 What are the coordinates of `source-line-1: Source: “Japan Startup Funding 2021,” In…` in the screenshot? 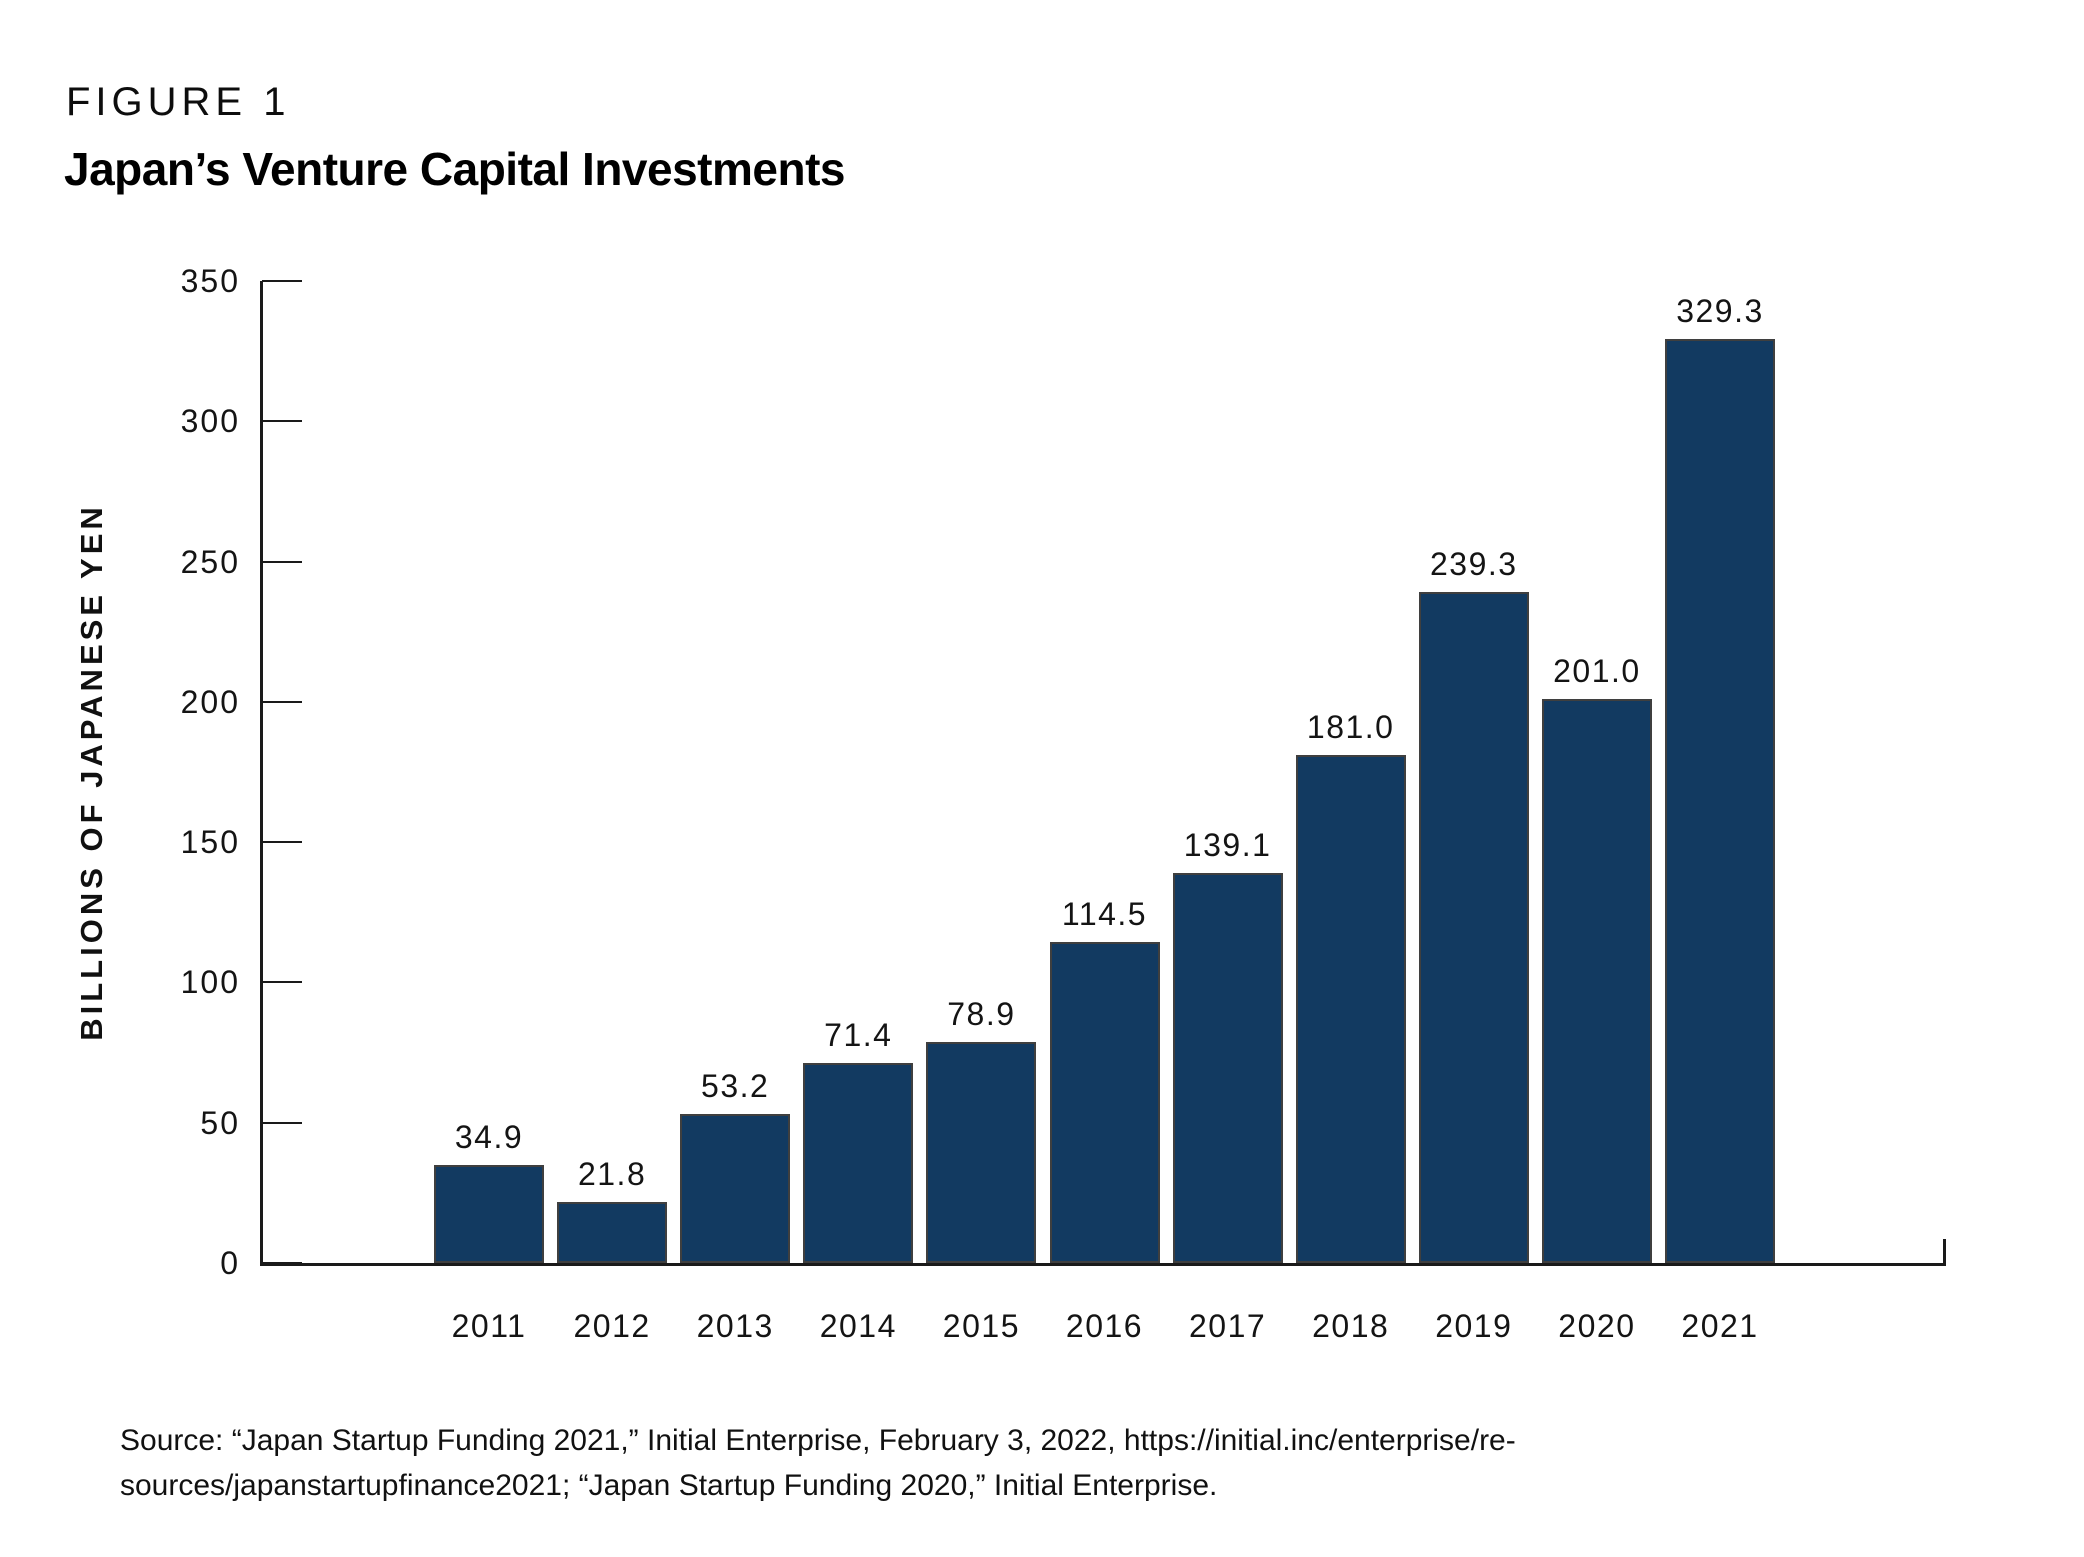 It's located at (818, 1440).